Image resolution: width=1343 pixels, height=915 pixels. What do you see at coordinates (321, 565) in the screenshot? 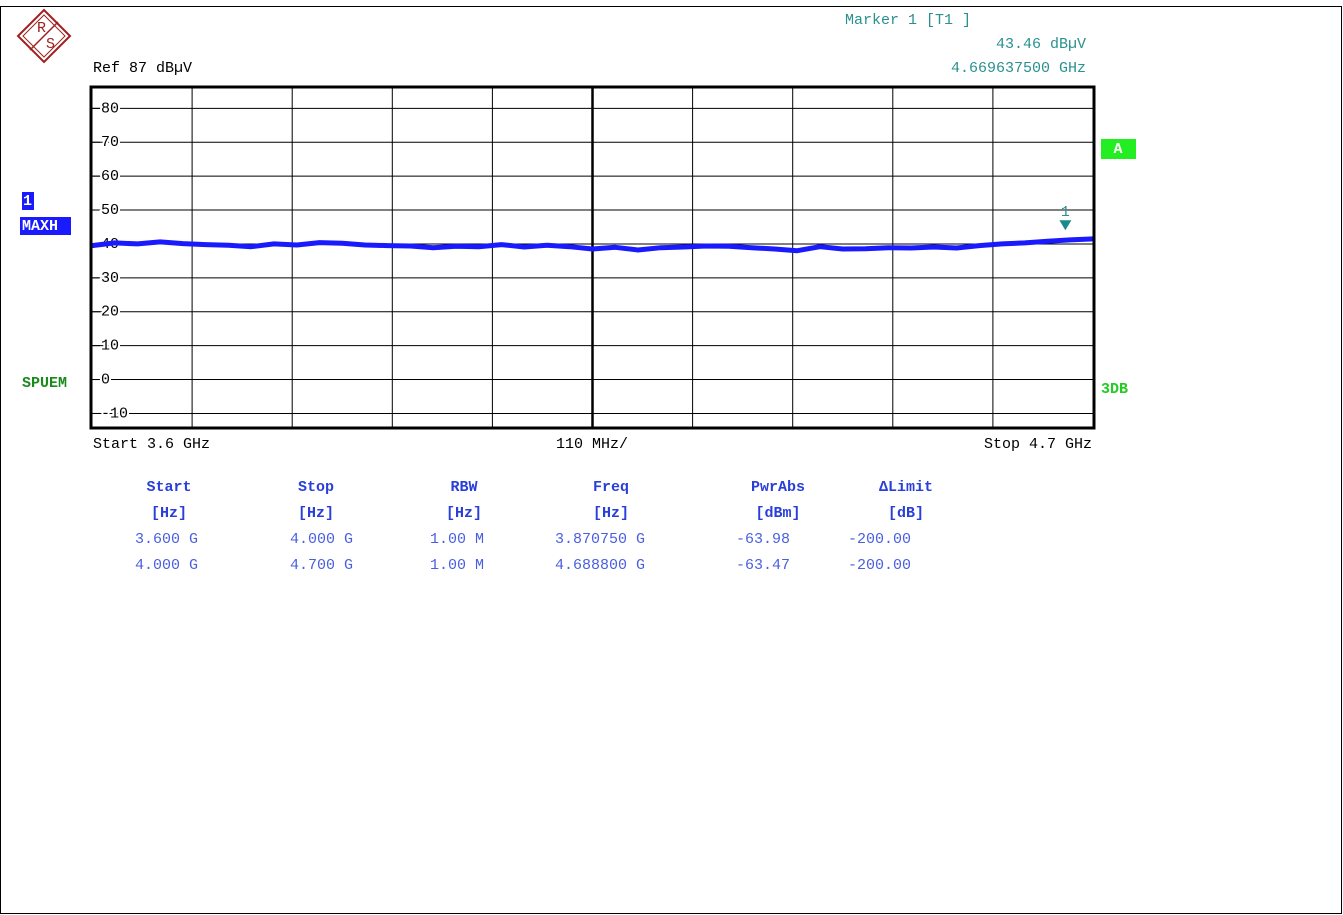
I see `table-cell: 4.700 G` at bounding box center [321, 565].